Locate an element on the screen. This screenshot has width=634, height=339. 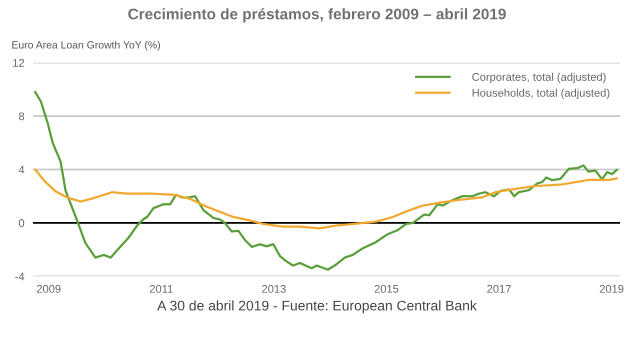
text: A 30 de abril 2019 - Fuente: European Central Bank is located at coordinates (317, 307).